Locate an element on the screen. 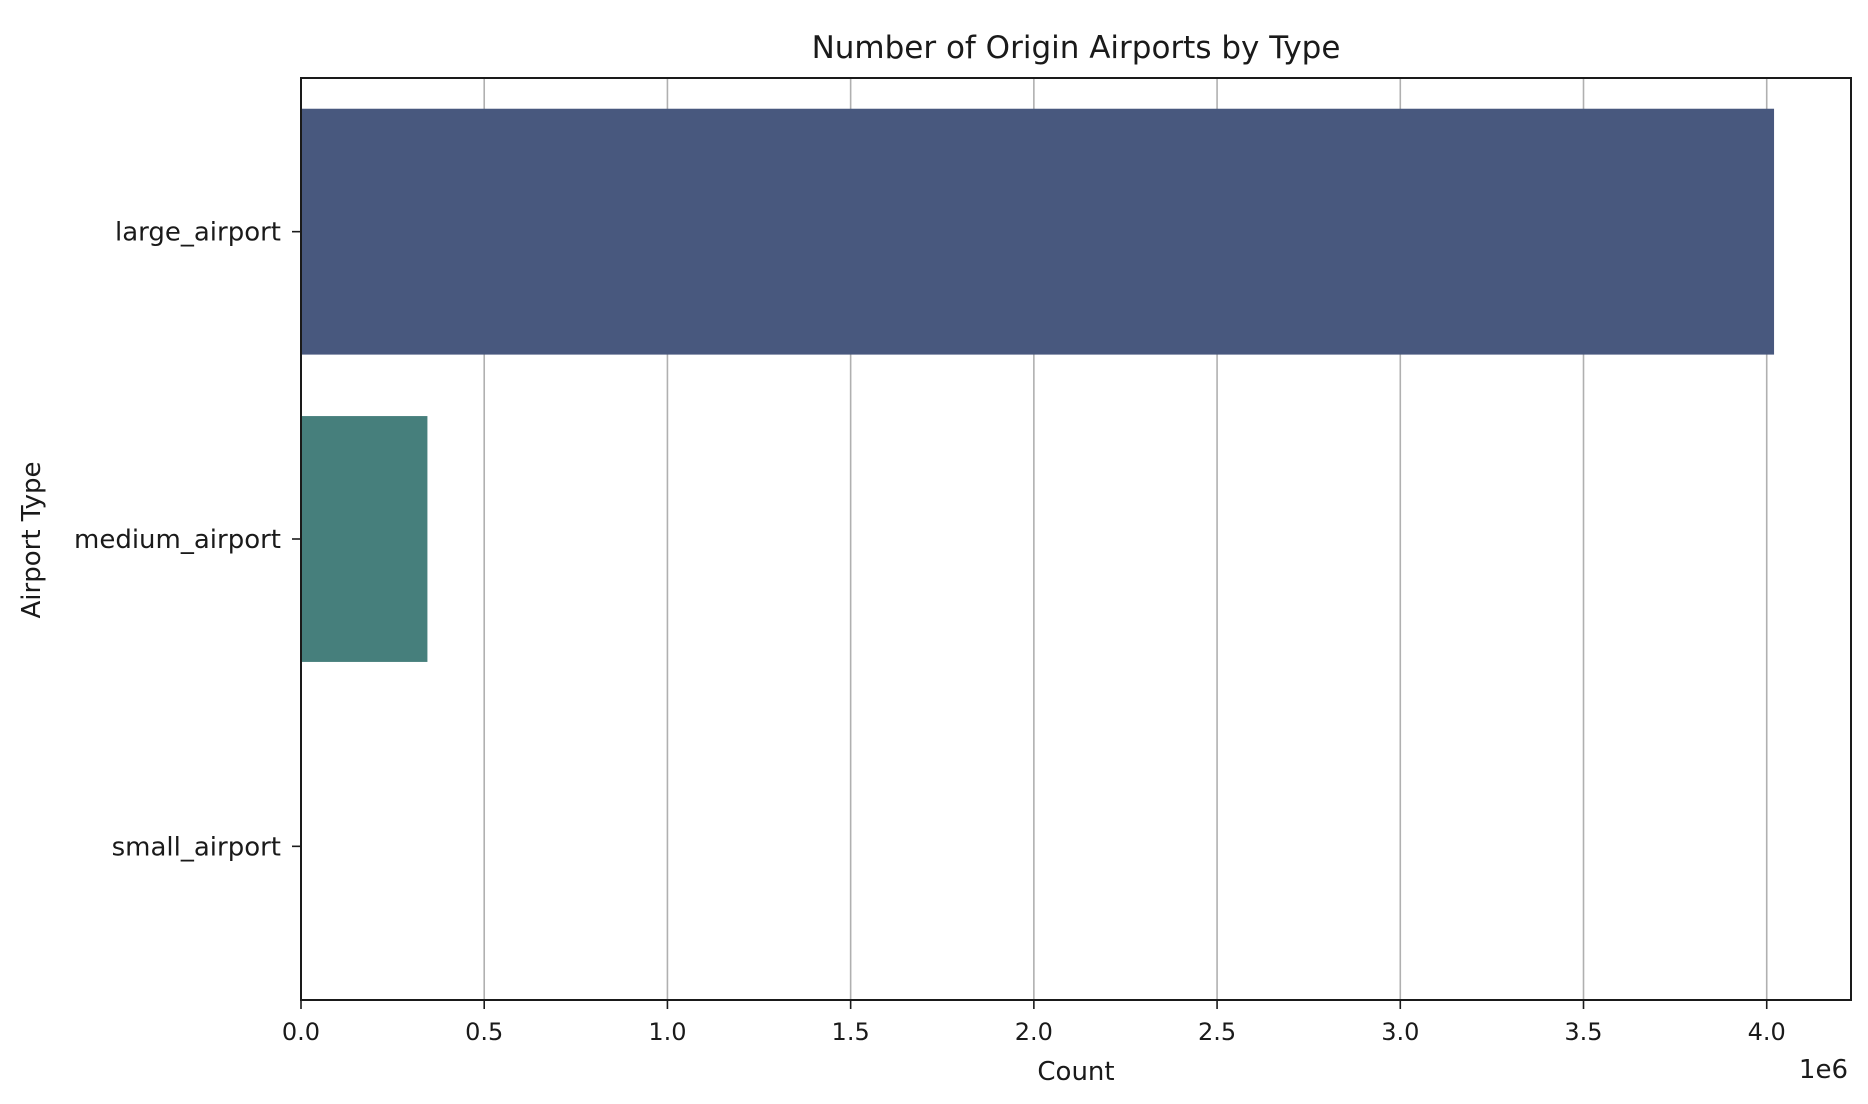 This screenshot has height=1104, width=1868. y-axis-ticks: large_airport medium_airport small_airport is located at coordinates (187, 540).